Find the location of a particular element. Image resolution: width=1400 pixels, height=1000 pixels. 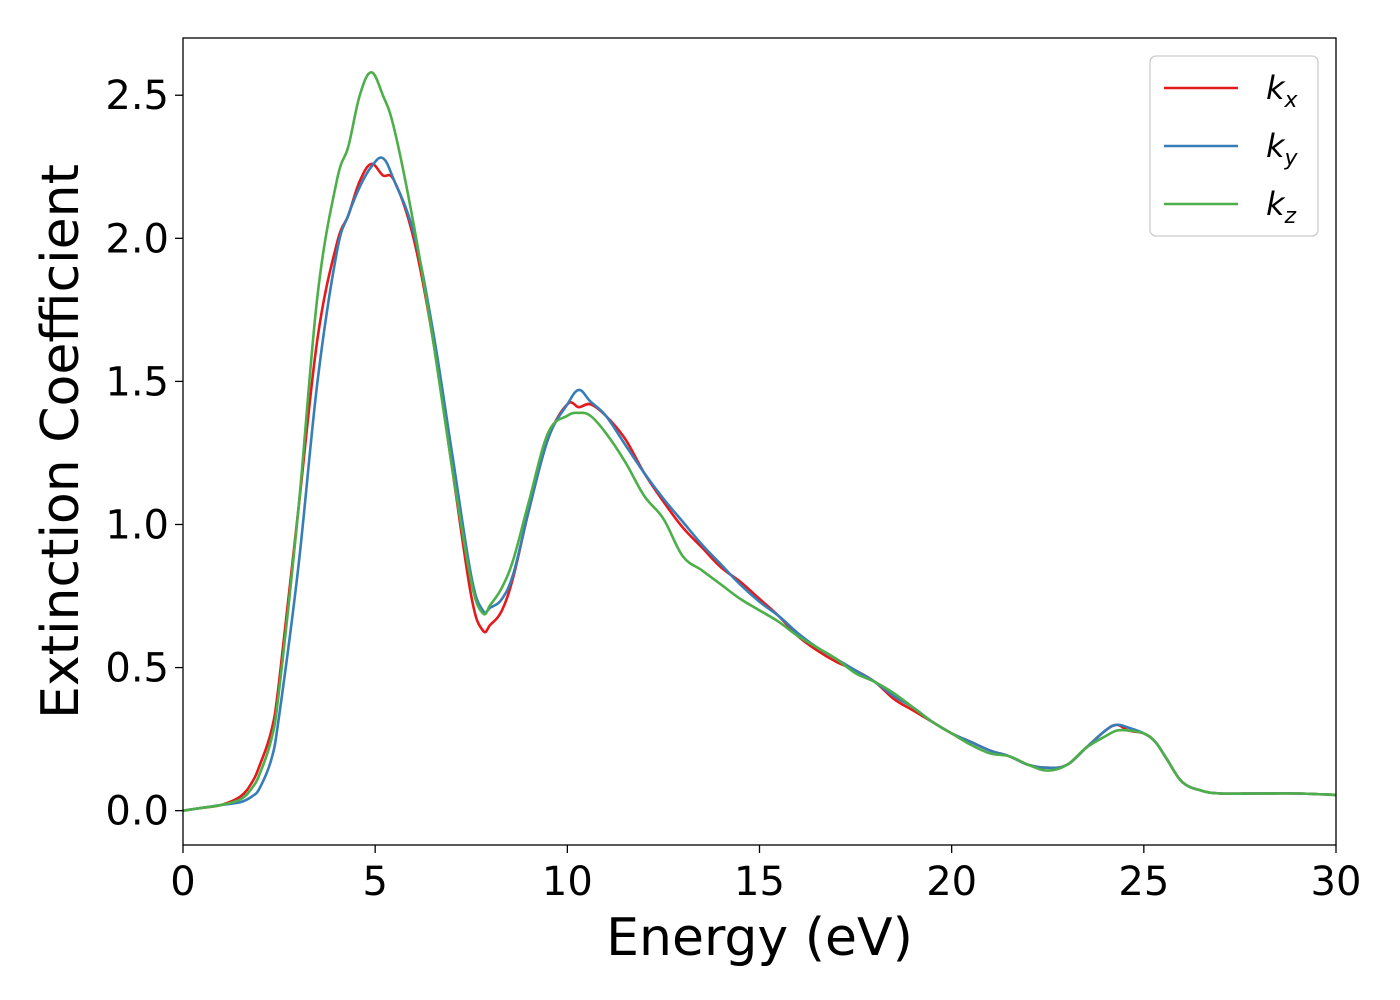

x-tick-label: 20 is located at coordinates (951, 882).